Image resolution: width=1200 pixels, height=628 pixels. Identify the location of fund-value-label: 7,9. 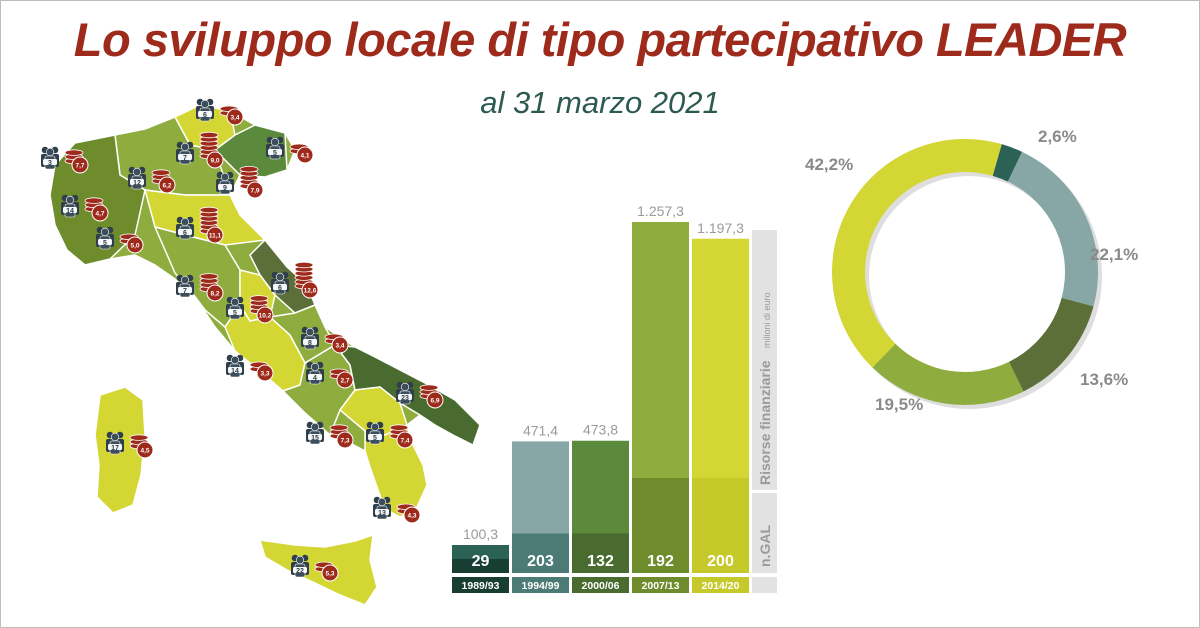
(254, 191).